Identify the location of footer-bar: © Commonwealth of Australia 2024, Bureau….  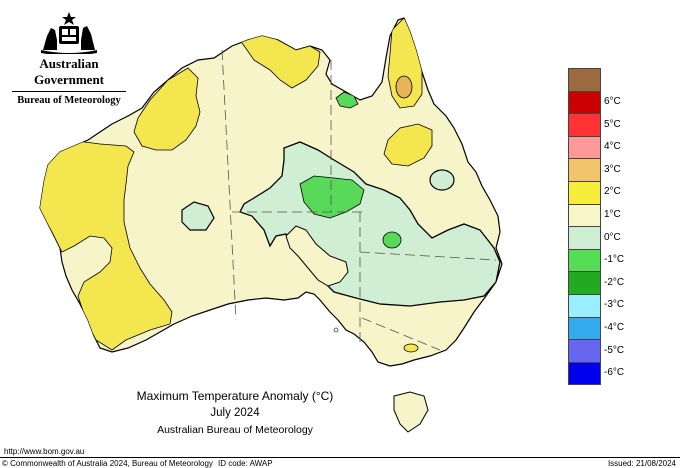
(340, 462).